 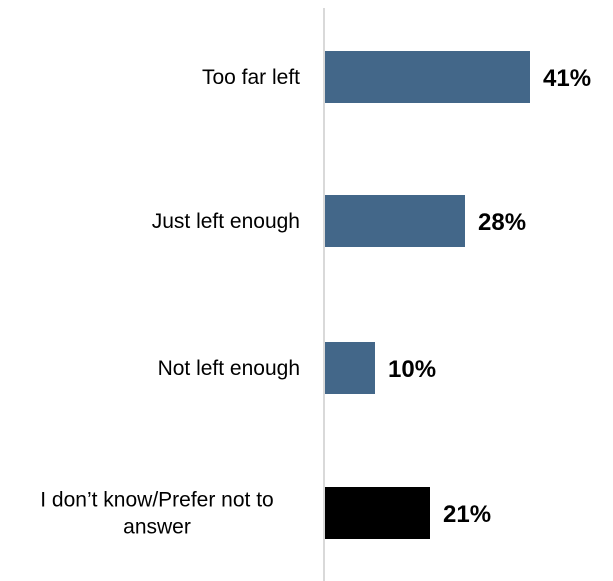 I want to click on category-label-3-line-1: answer, so click(x=157, y=527).